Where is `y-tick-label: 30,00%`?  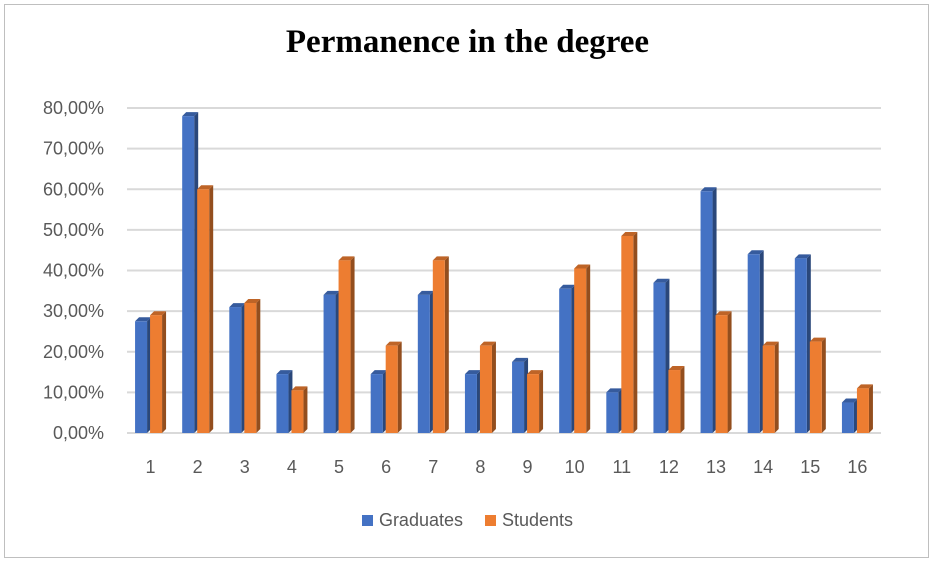 y-tick-label: 30,00% is located at coordinates (73, 311).